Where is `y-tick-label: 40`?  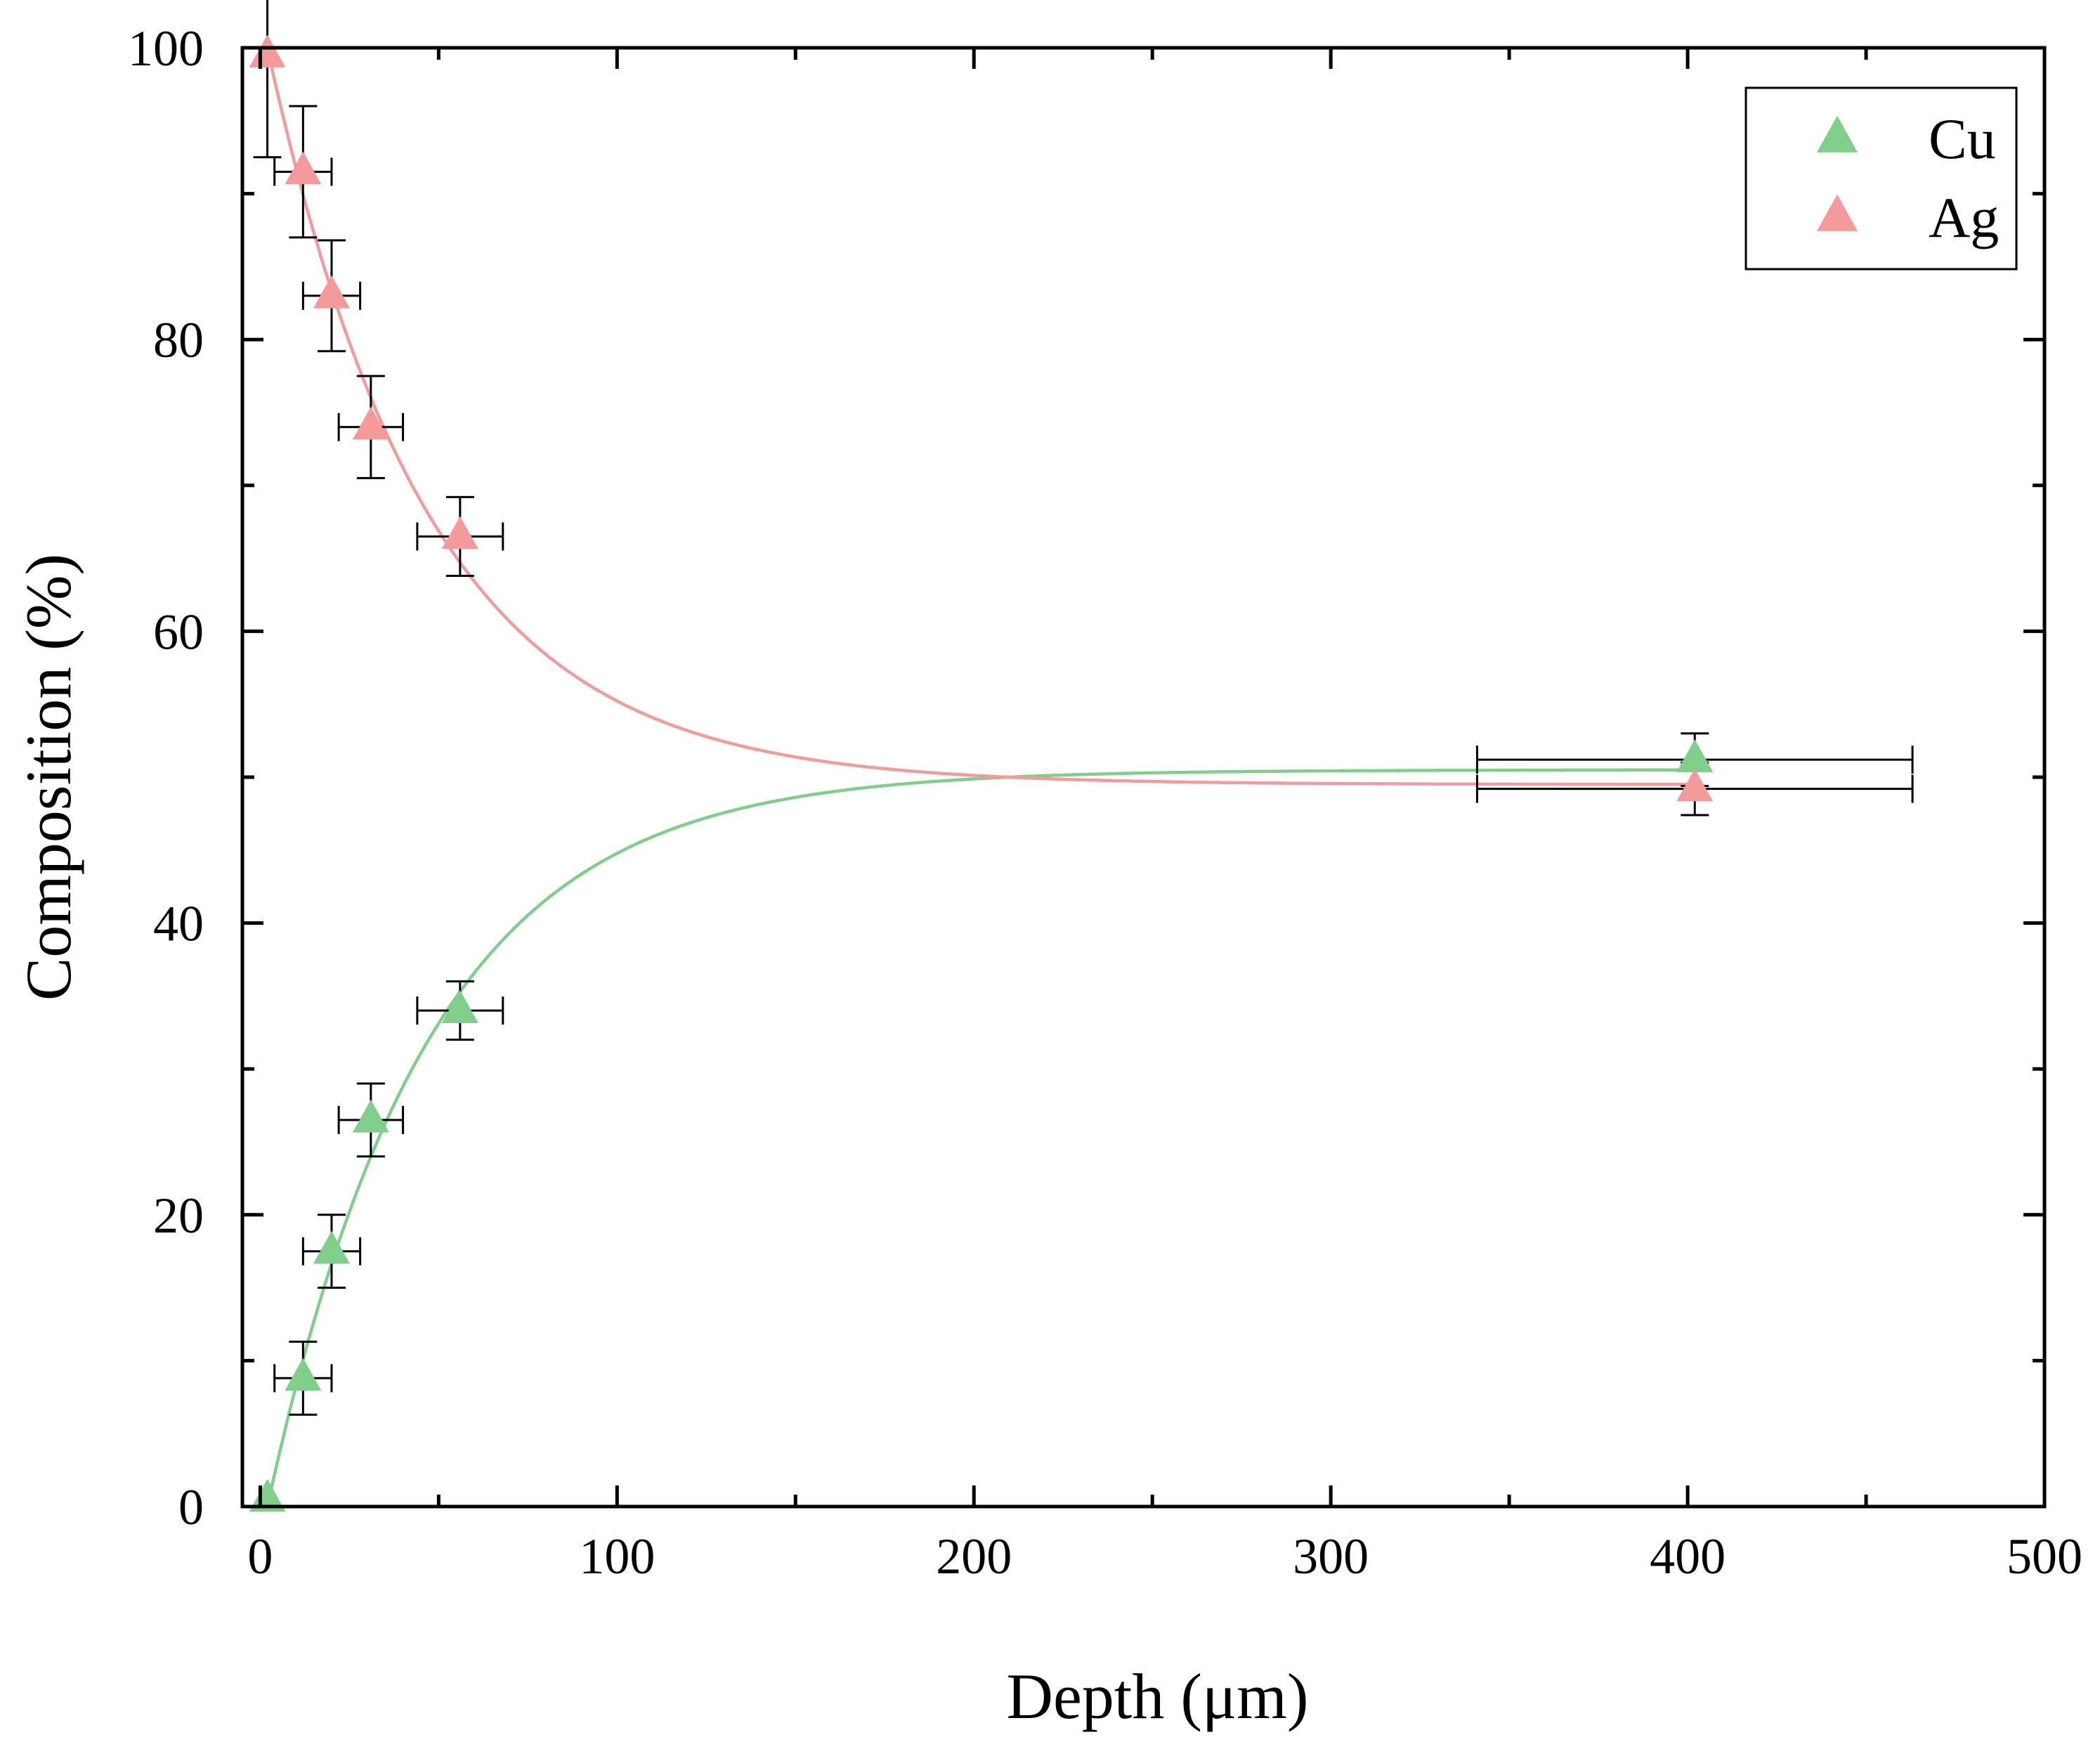
y-tick-label: 40 is located at coordinates (178, 924).